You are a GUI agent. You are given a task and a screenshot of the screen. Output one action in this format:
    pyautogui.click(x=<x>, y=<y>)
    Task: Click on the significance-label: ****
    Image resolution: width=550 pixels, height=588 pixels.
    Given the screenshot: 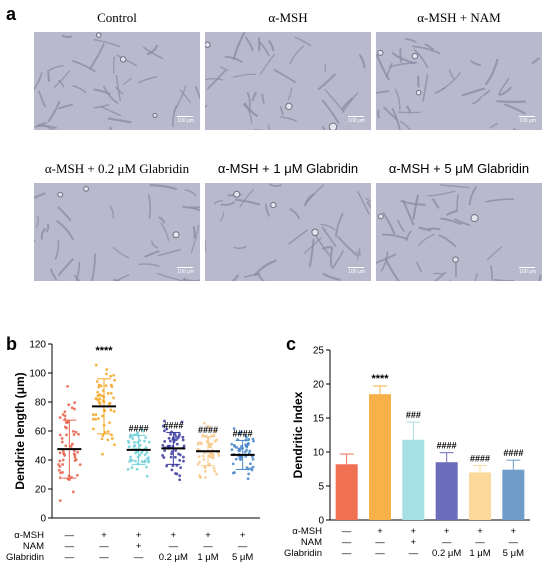 What is the action you would take?
    pyautogui.click(x=380, y=379)
    